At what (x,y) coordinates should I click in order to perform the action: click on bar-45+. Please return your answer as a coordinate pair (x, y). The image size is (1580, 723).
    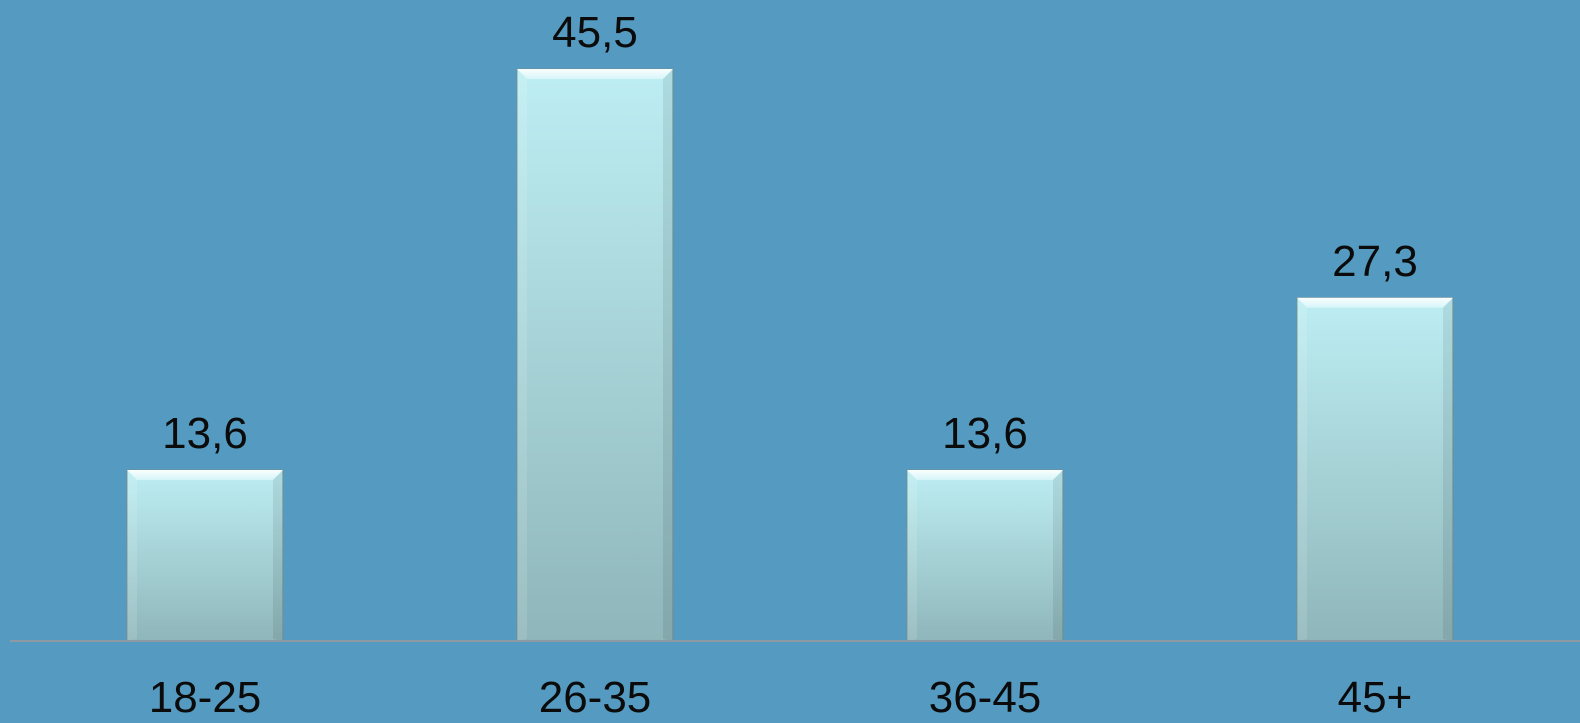
    Looking at the image, I should click on (1375, 469).